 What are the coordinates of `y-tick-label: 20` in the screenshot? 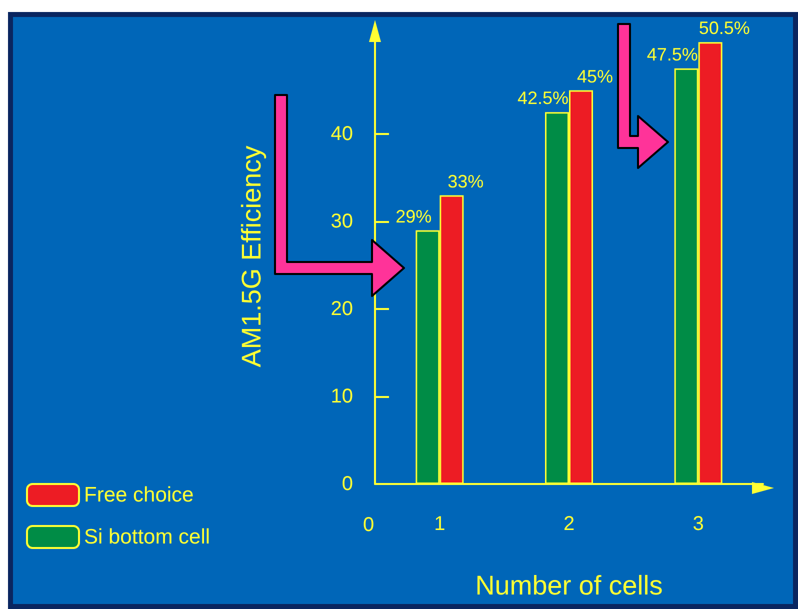 It's located at (341, 309).